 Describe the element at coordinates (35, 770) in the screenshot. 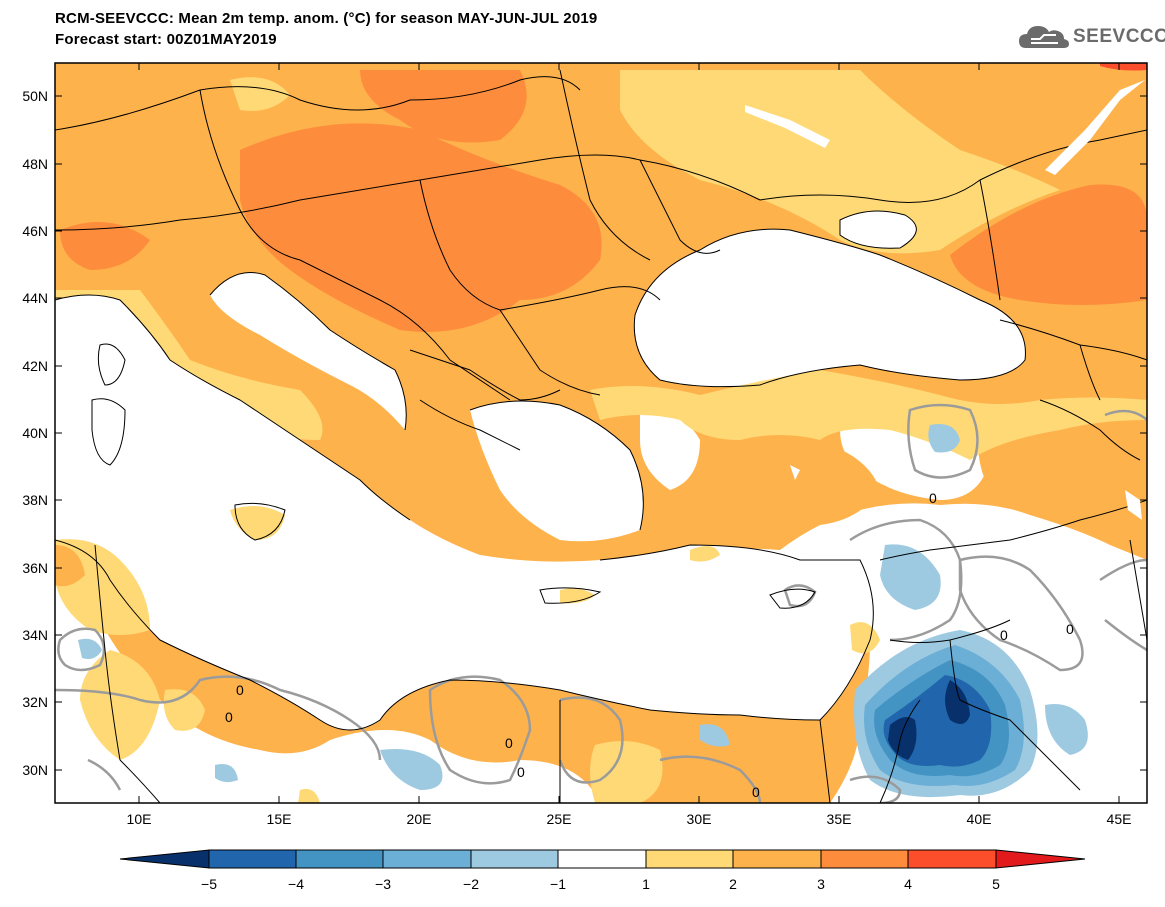

I see `lat-label: 30N` at that location.